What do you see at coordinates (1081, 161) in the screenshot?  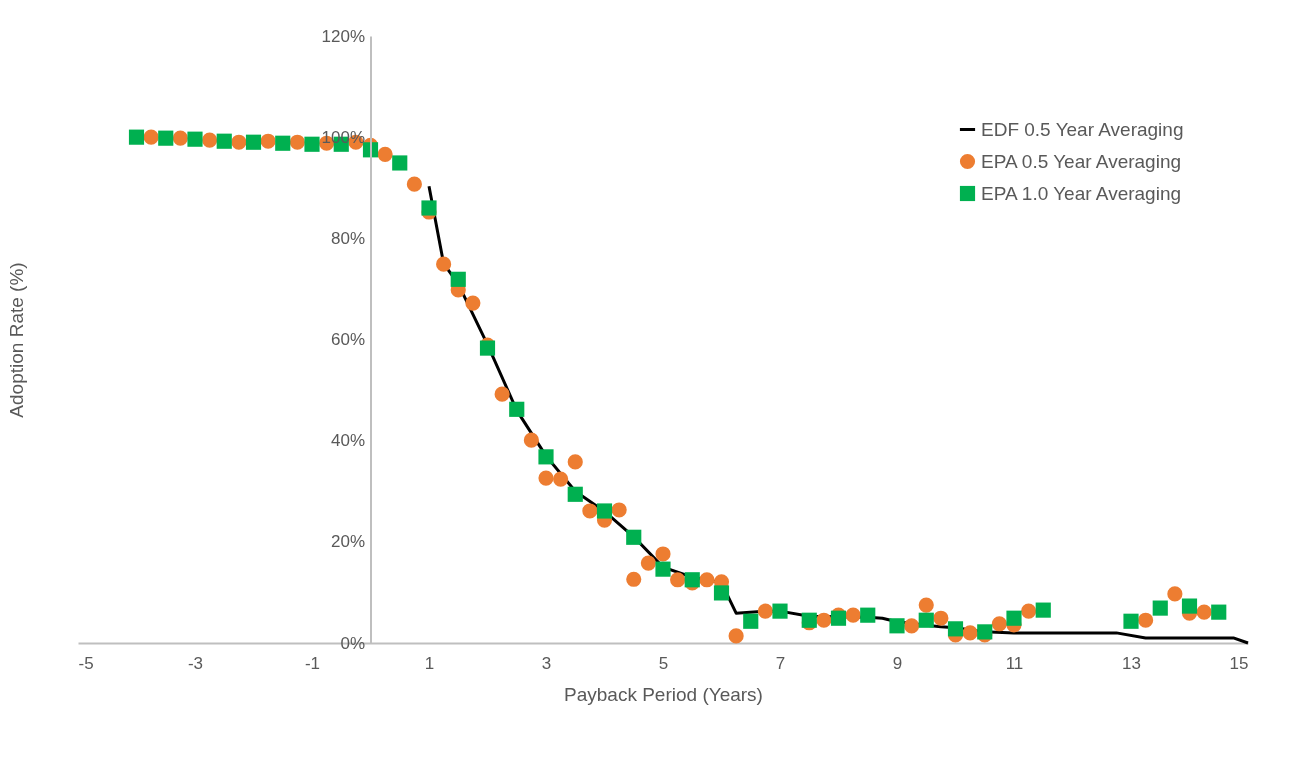 I see `legend-label: EPA 0.5 Year Averaging` at bounding box center [1081, 161].